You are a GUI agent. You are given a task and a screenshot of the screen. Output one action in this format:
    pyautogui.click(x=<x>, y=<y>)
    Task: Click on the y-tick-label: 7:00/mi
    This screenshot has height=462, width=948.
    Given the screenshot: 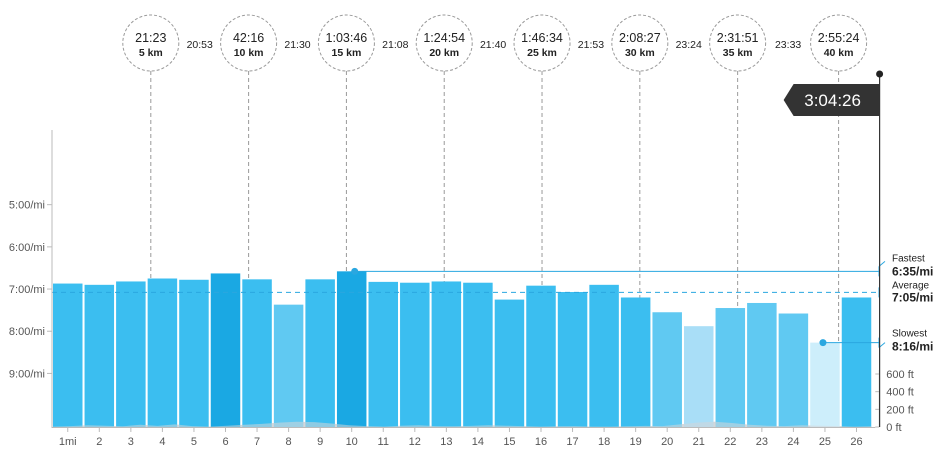 What is the action you would take?
    pyautogui.click(x=27, y=290)
    